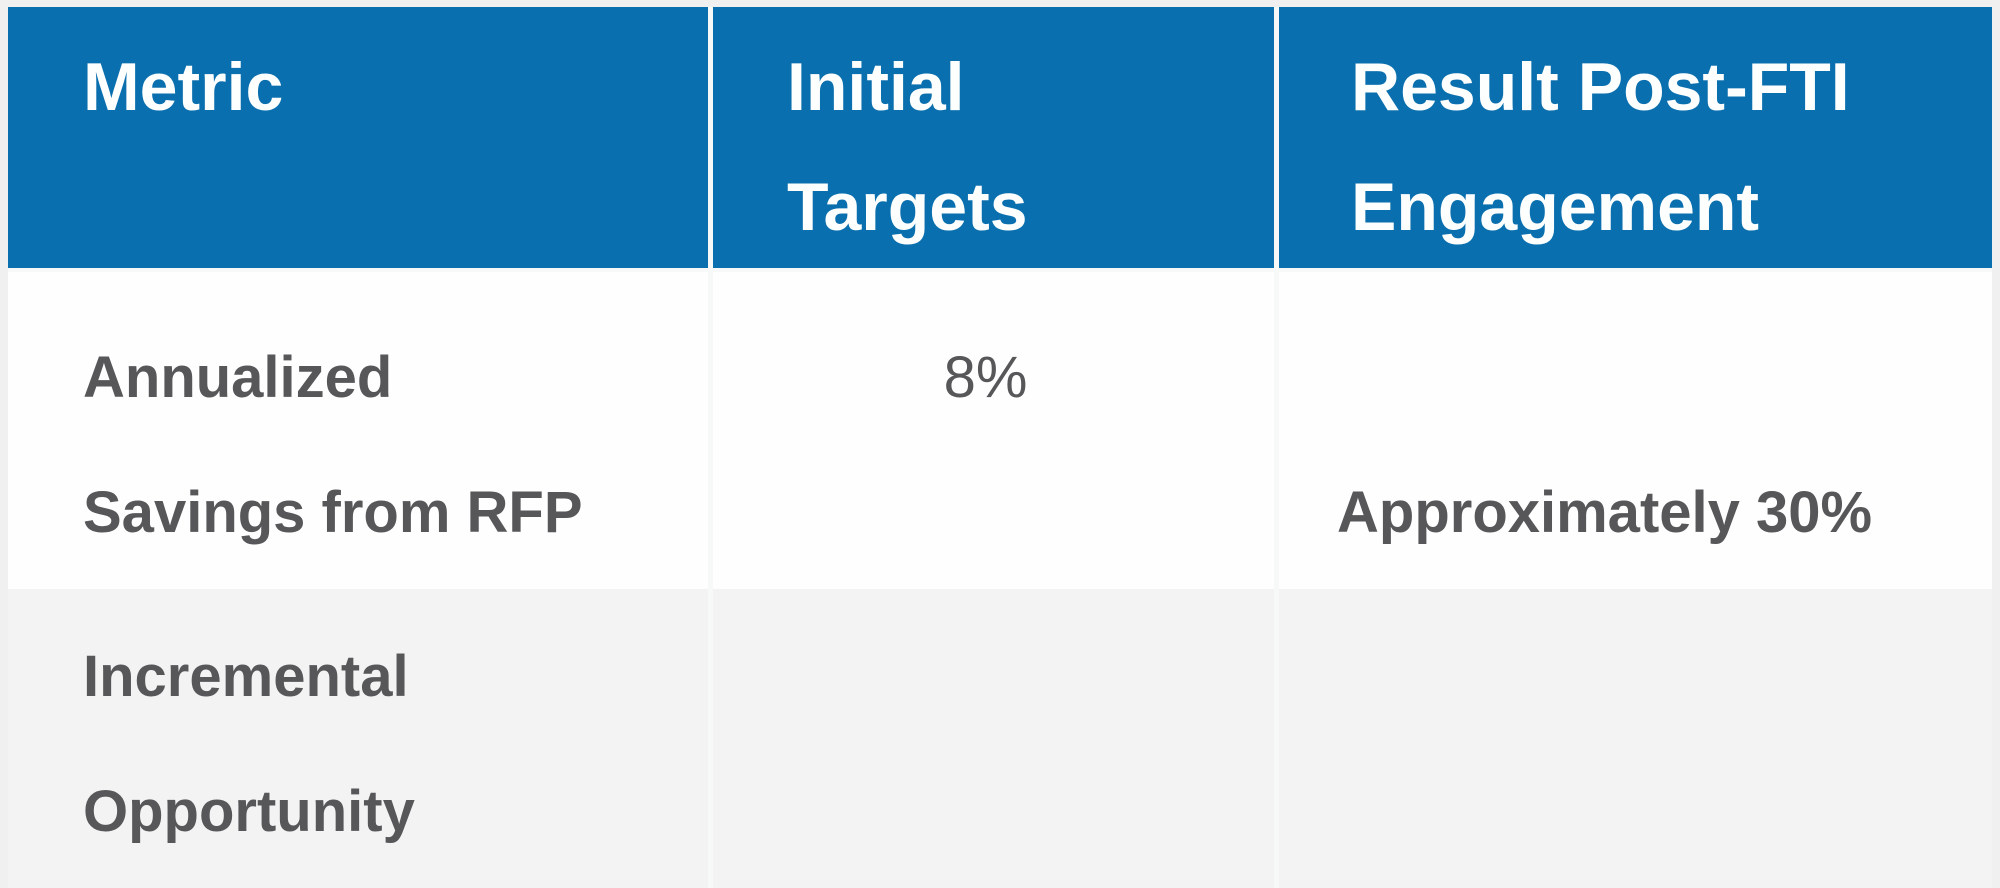 The height and width of the screenshot is (888, 2000). What do you see at coordinates (358, 137) in the screenshot?
I see `header-cell-metric: Metric` at bounding box center [358, 137].